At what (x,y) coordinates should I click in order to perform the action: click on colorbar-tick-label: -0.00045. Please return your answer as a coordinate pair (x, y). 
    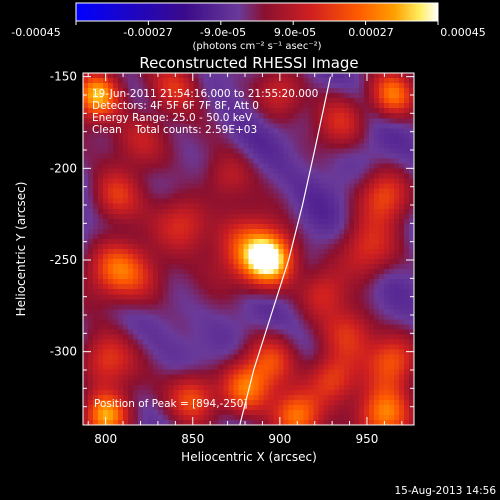
    Looking at the image, I should click on (35, 32).